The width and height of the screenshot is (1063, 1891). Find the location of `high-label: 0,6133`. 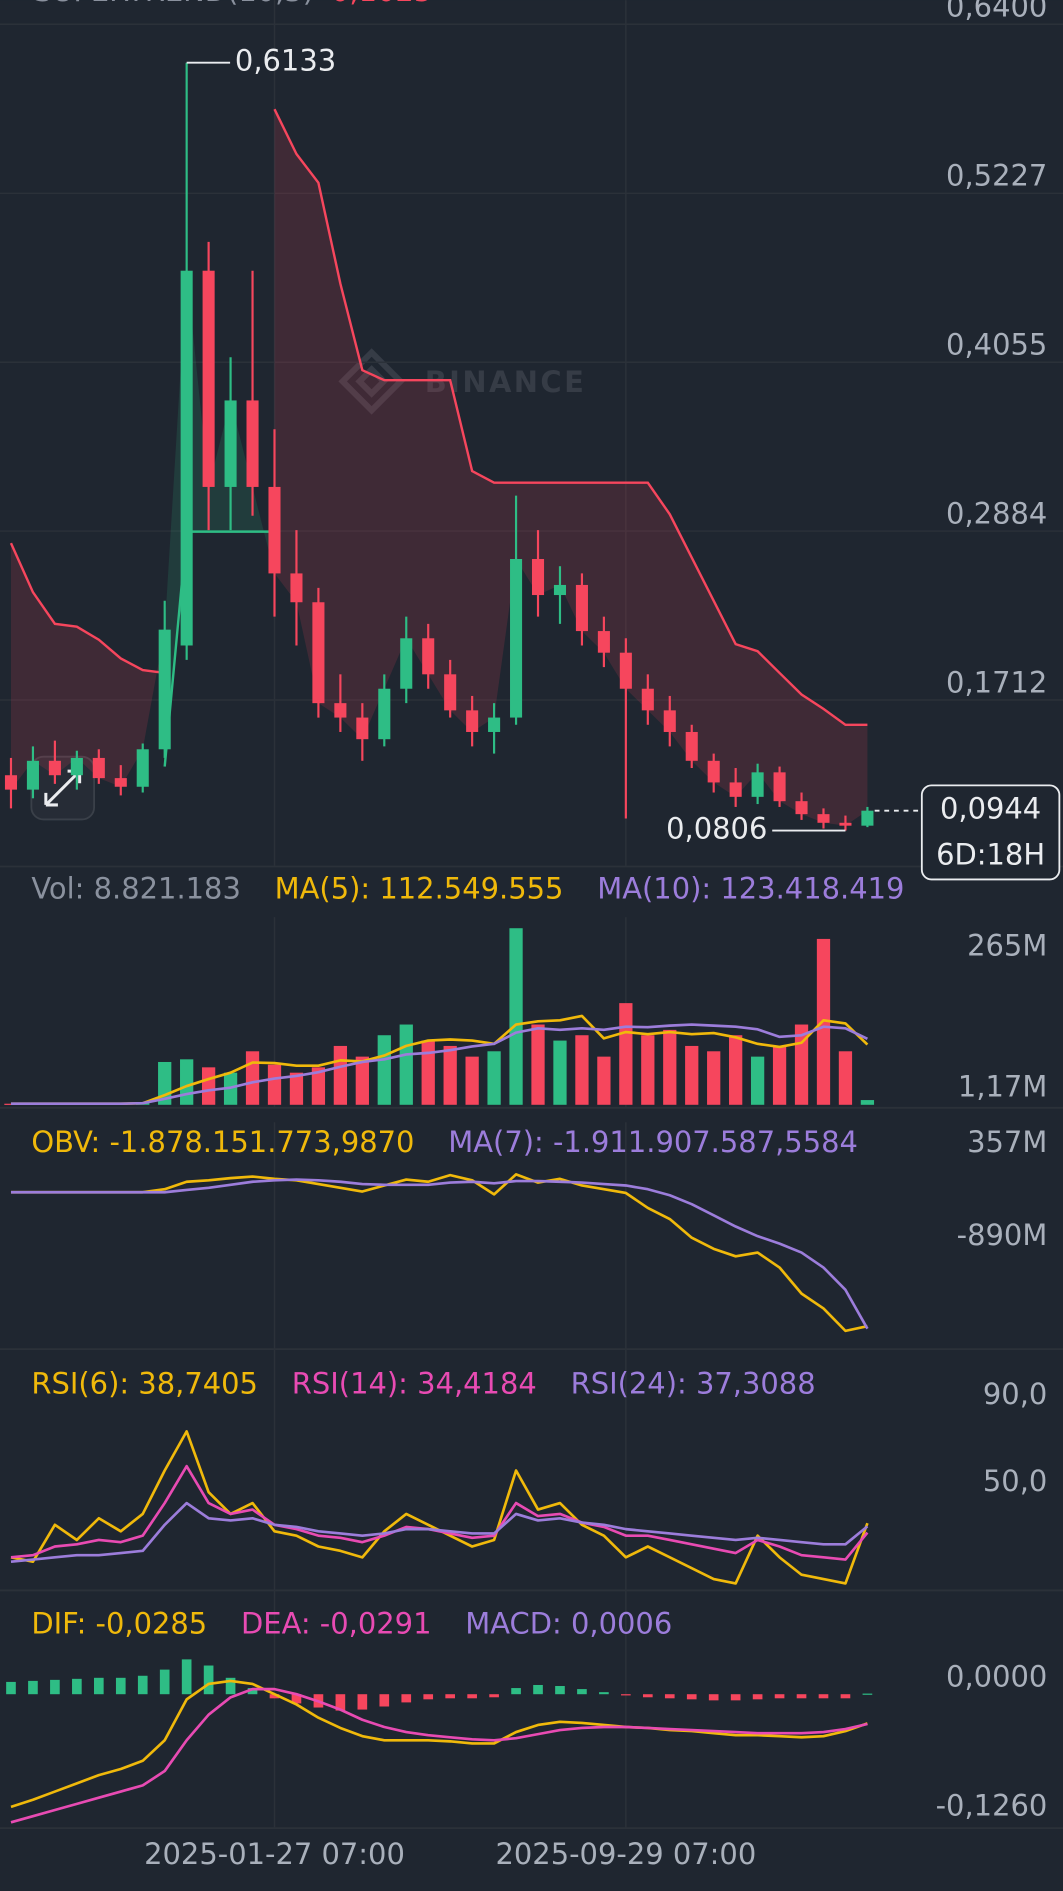

high-label: 0,6133 is located at coordinates (285, 61).